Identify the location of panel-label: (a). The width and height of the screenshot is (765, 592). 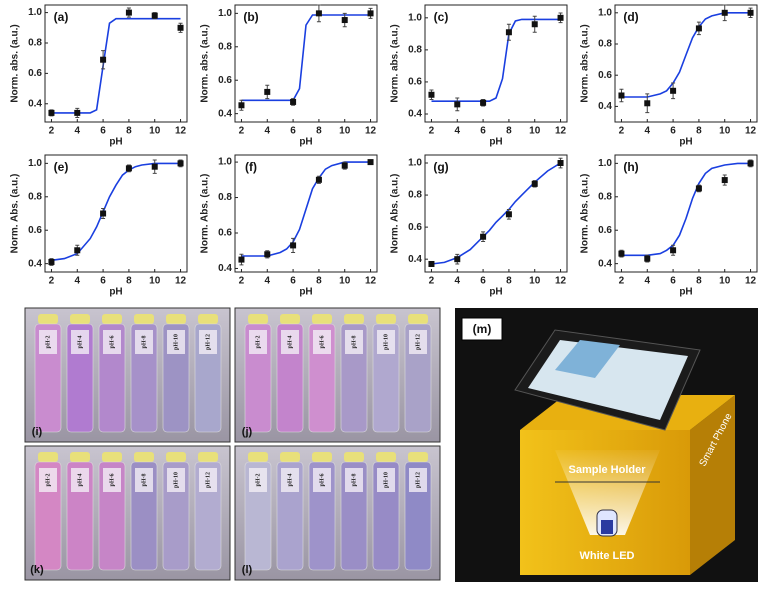
(61, 17).